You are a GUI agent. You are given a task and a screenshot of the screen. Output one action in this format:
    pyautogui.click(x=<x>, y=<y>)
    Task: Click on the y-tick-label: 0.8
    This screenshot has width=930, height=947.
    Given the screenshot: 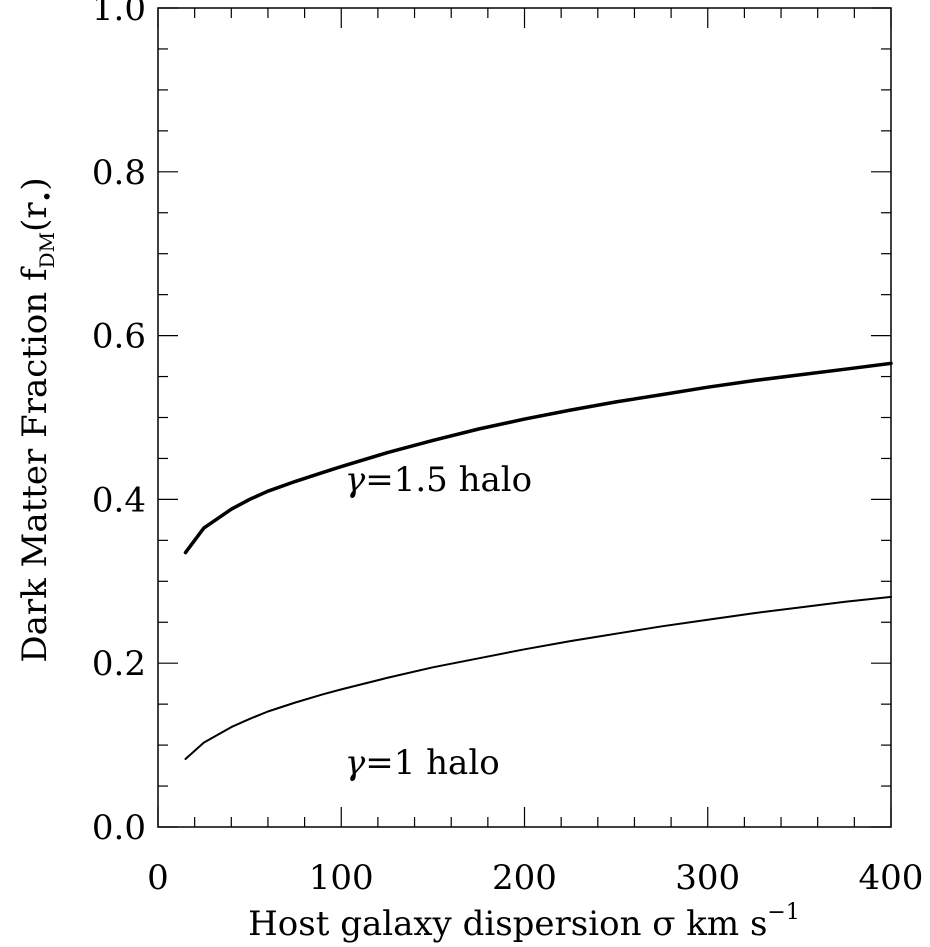 What is the action you would take?
    pyautogui.click(x=119, y=173)
    